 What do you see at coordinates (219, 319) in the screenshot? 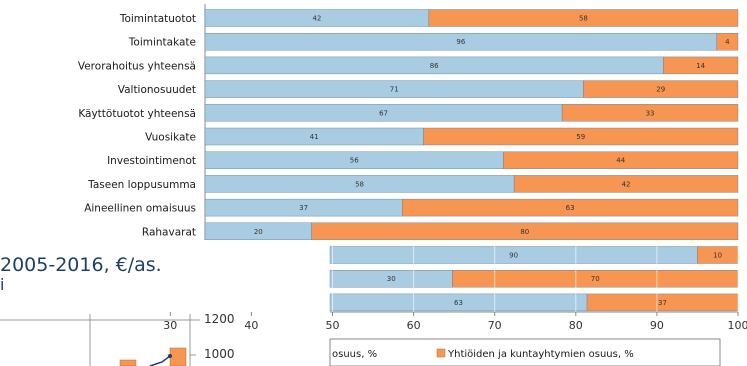
I see `background-chart-ytick-label: 1200` at bounding box center [219, 319].